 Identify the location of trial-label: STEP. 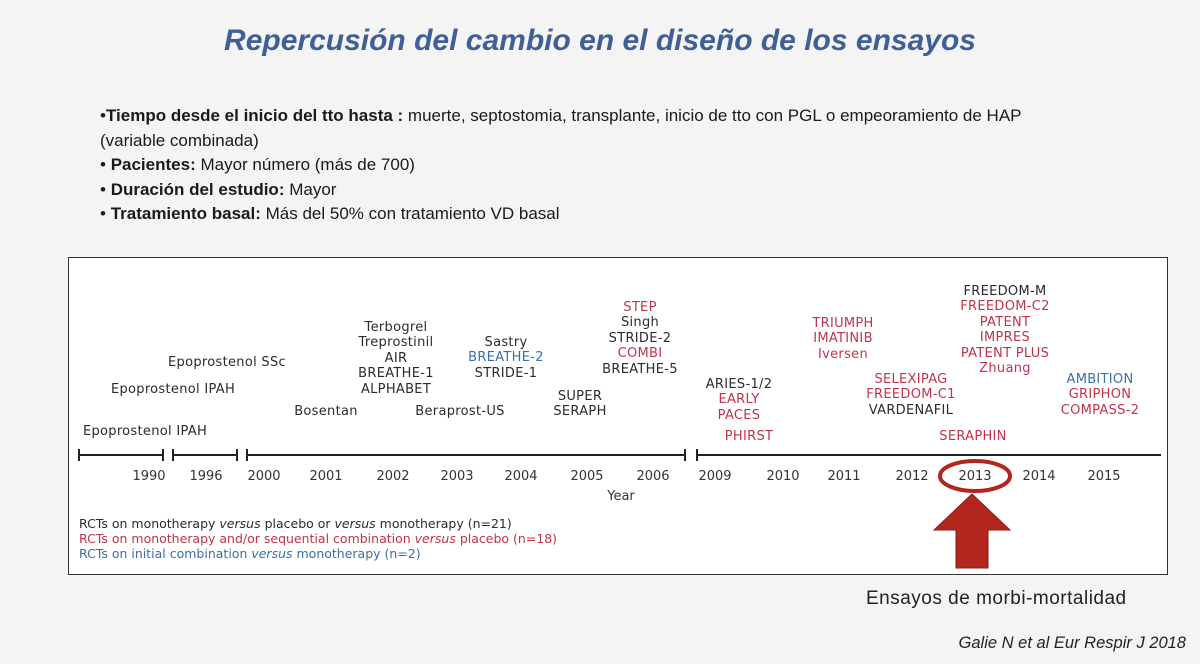
(640, 307).